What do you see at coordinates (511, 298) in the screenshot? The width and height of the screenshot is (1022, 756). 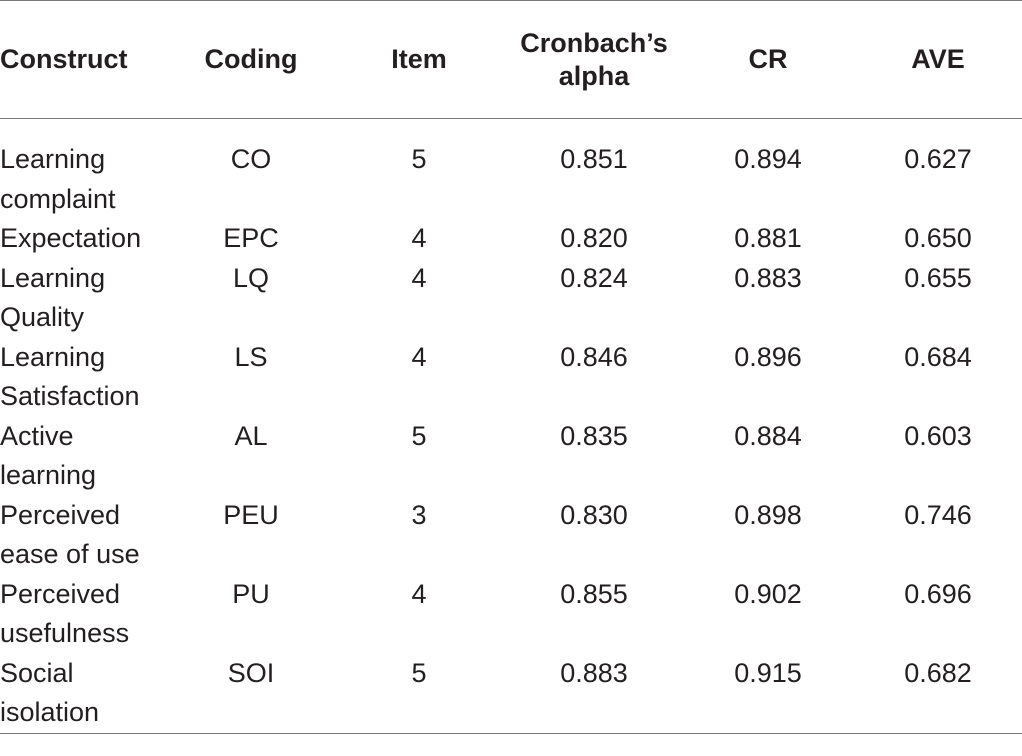 I see `table-row: Learning Quality LQ 4 0.824 0.883 0.655` at bounding box center [511, 298].